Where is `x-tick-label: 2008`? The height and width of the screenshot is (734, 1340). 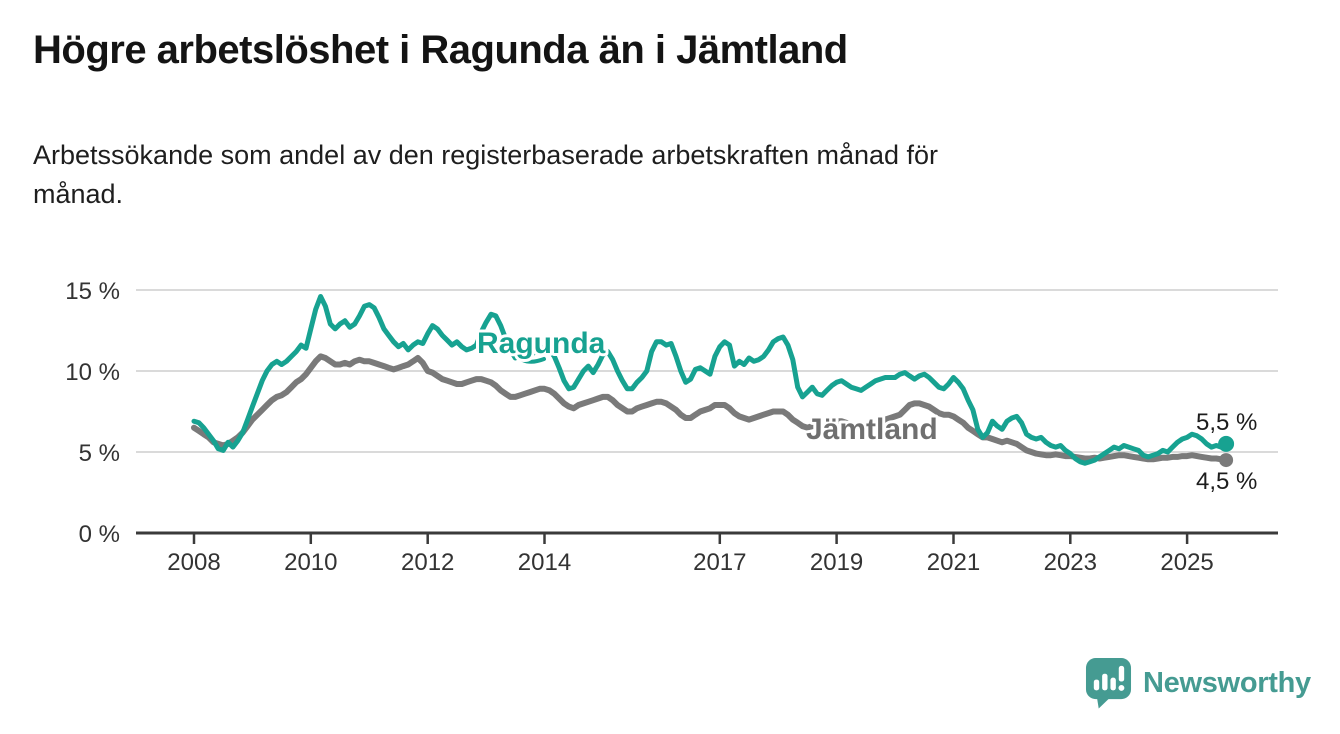 x-tick-label: 2008 is located at coordinates (193, 562).